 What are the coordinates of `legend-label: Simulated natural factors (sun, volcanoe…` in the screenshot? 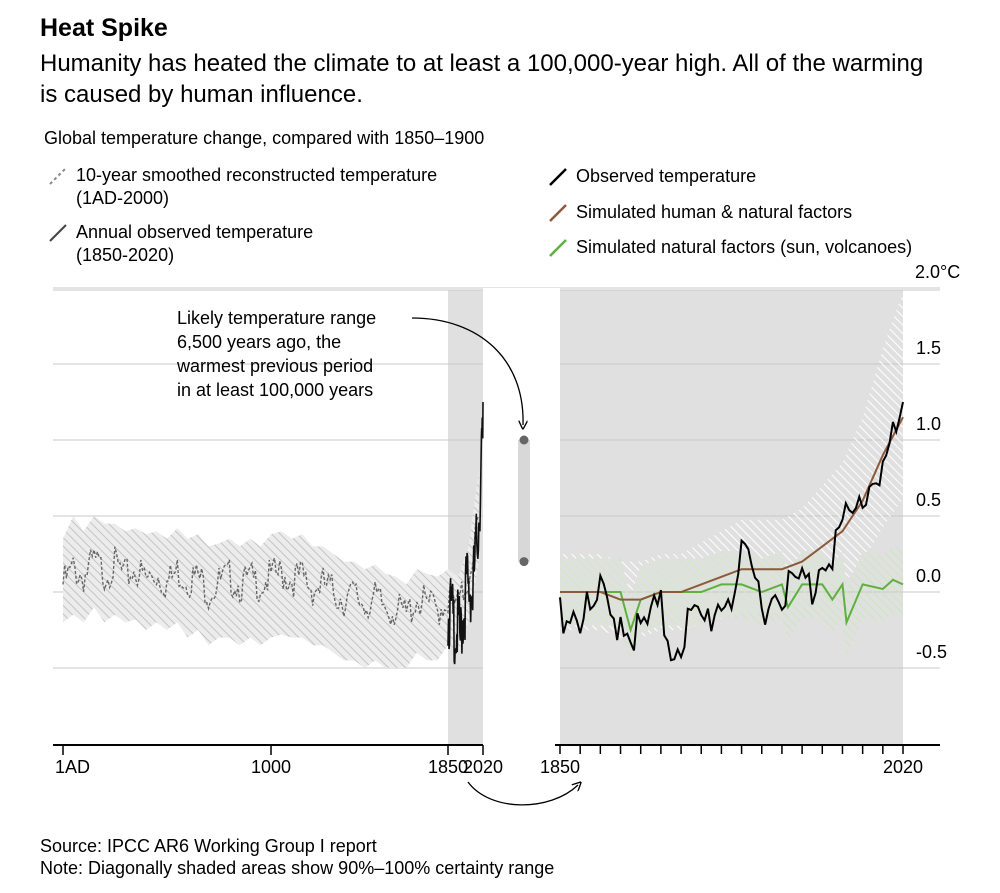 It's located at (744, 247).